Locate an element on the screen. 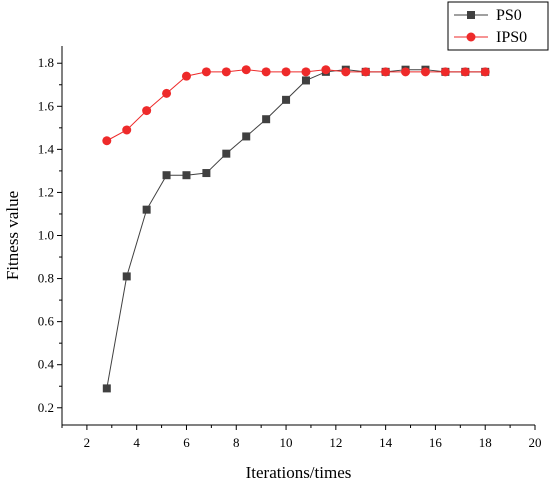 Image resolution: width=550 pixels, height=491 pixels. x-axis-title: Iterations/times is located at coordinates (299, 472).